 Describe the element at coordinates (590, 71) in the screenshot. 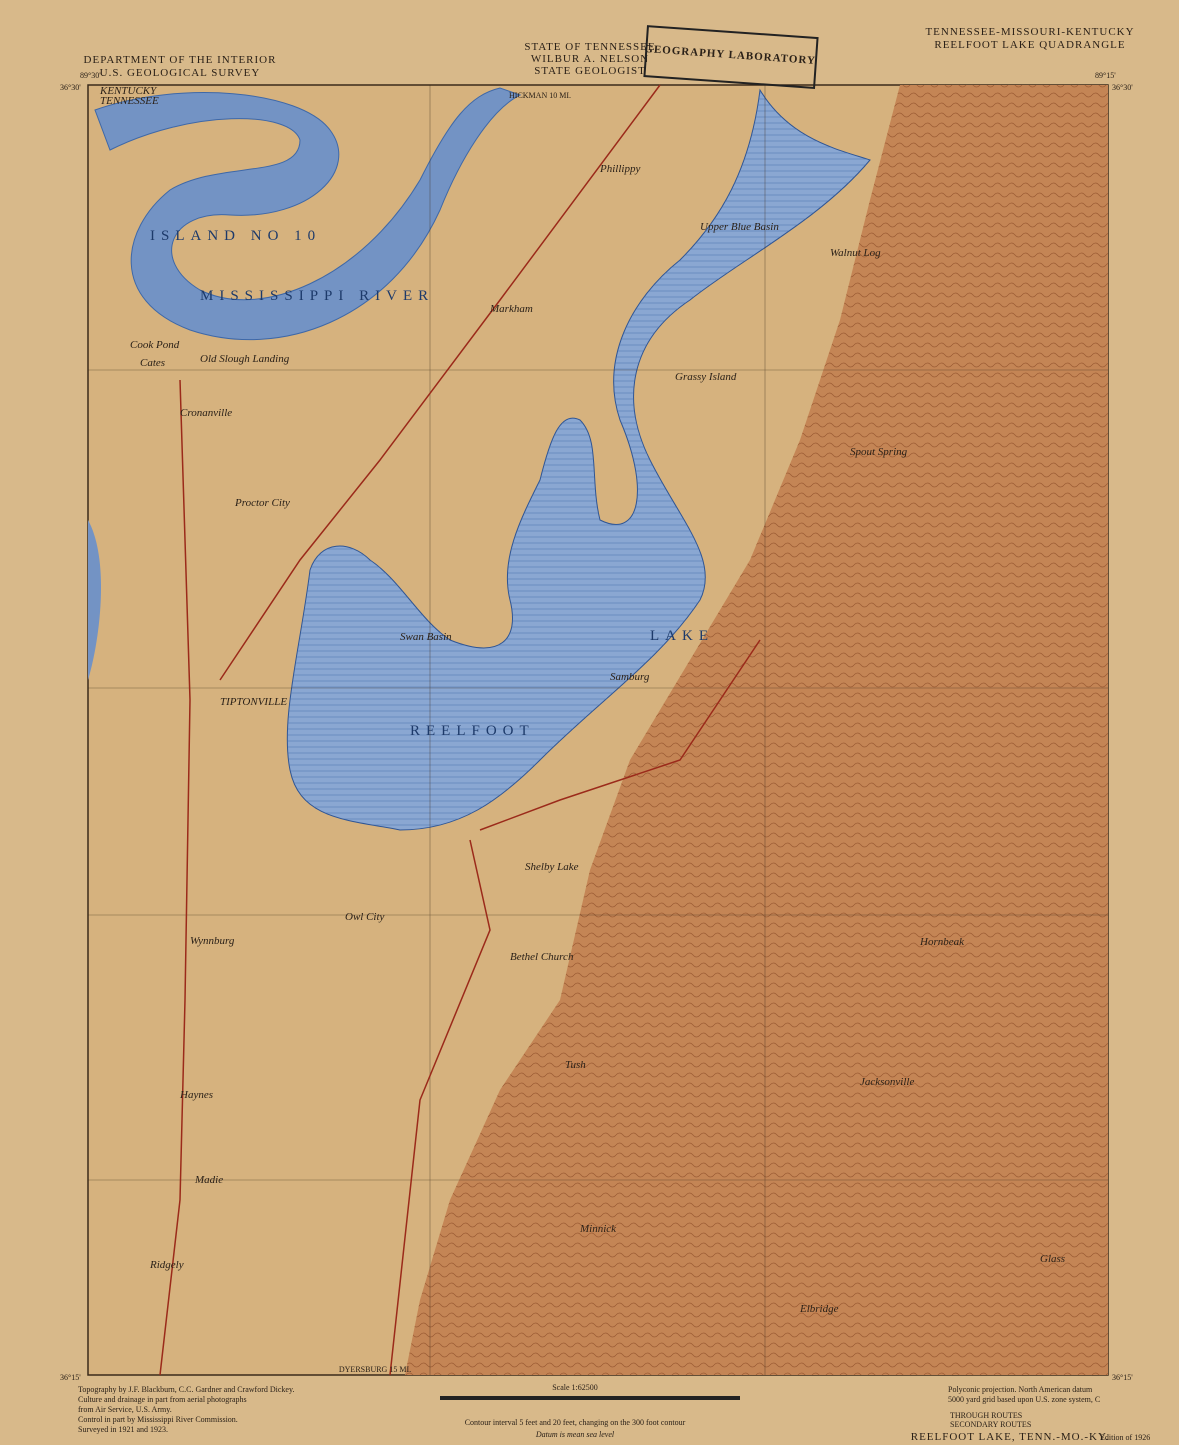

I see `header-text: STATE GEOLOGIST` at that location.